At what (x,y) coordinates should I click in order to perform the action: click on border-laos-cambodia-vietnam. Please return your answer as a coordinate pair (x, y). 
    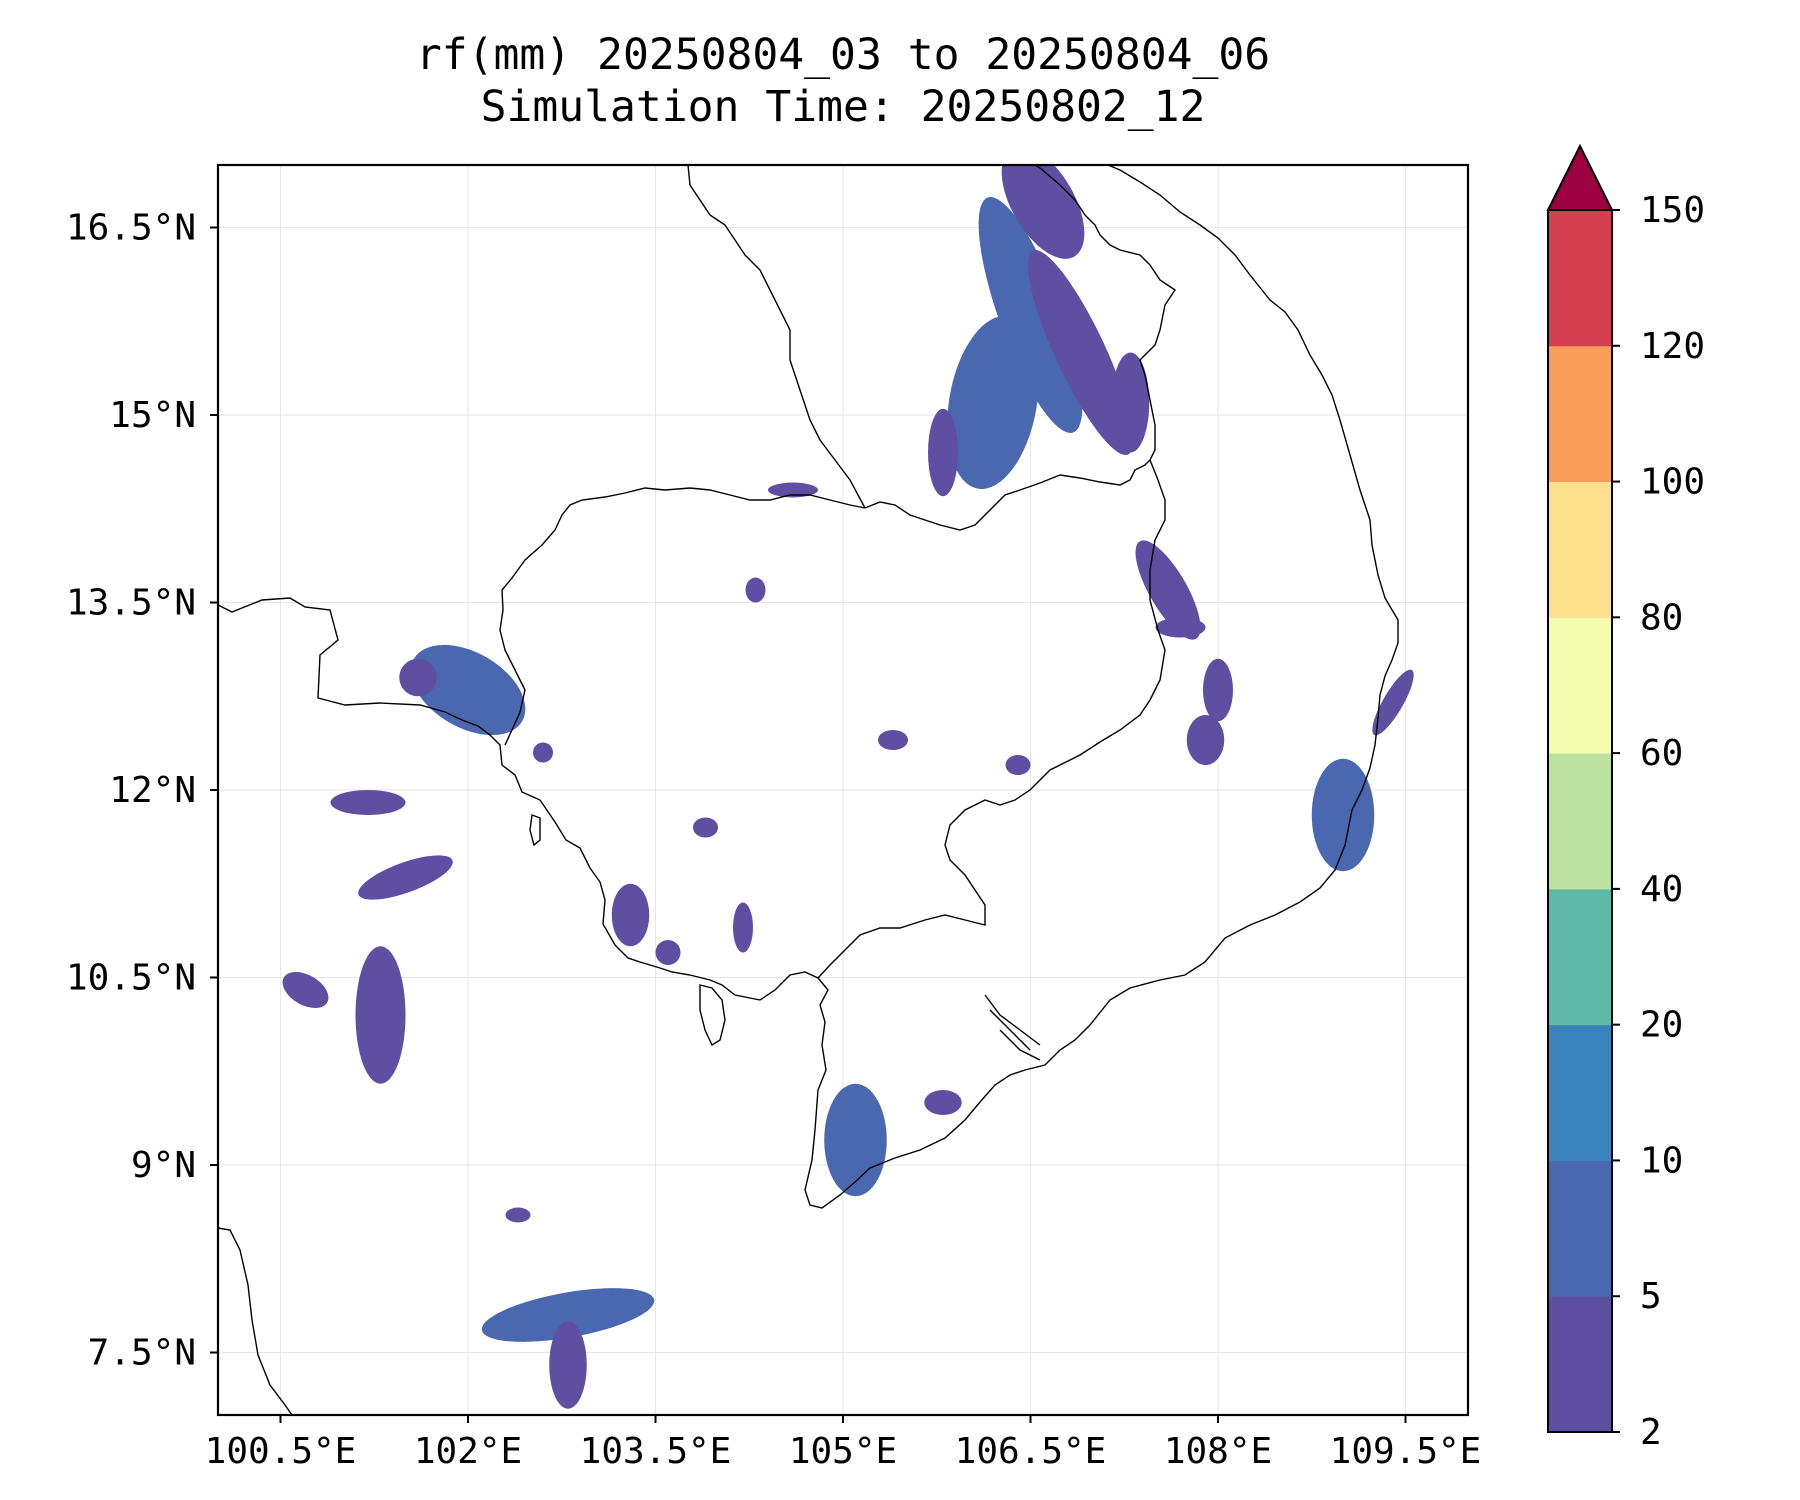
    Looking at the image, I should click on (1020, 348).